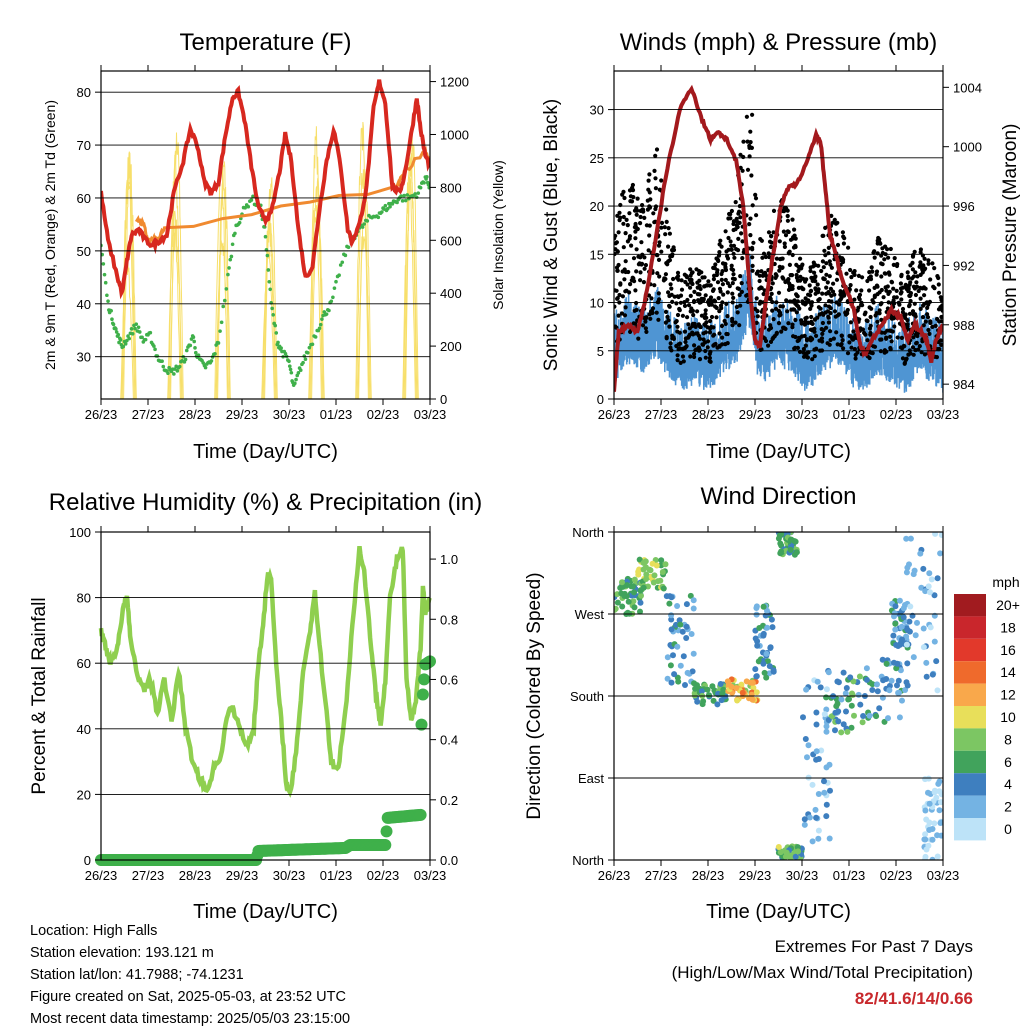 This screenshot has height=1030, width=1024. I want to click on x-tick-label-1-4: 30/23, so click(802, 414).